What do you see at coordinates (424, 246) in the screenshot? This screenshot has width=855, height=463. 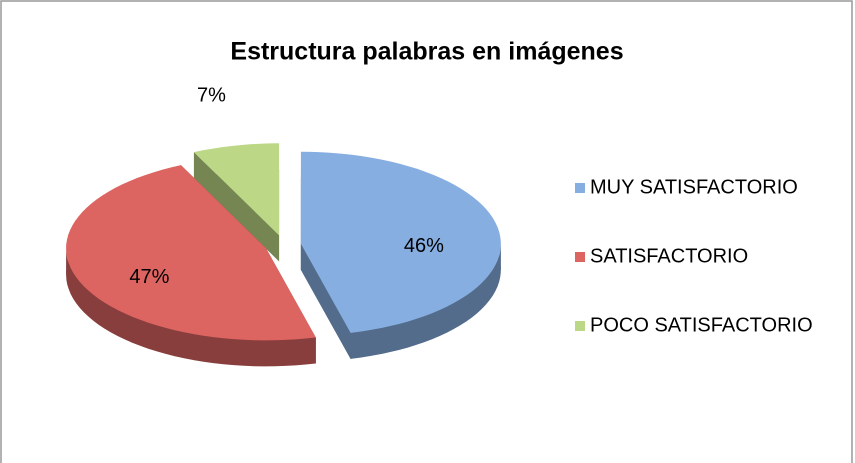 I see `data-label: 46%` at bounding box center [424, 246].